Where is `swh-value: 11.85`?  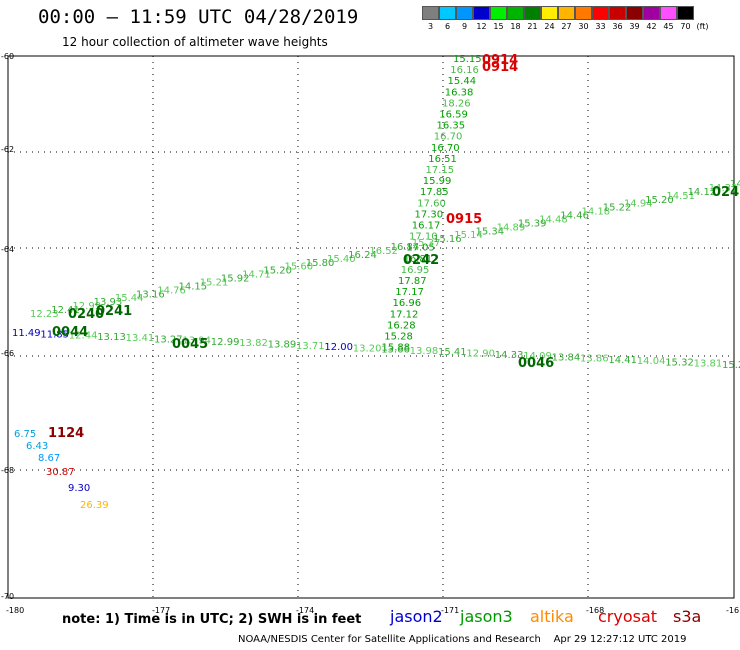 swh-value: 11.85 is located at coordinates (54, 334).